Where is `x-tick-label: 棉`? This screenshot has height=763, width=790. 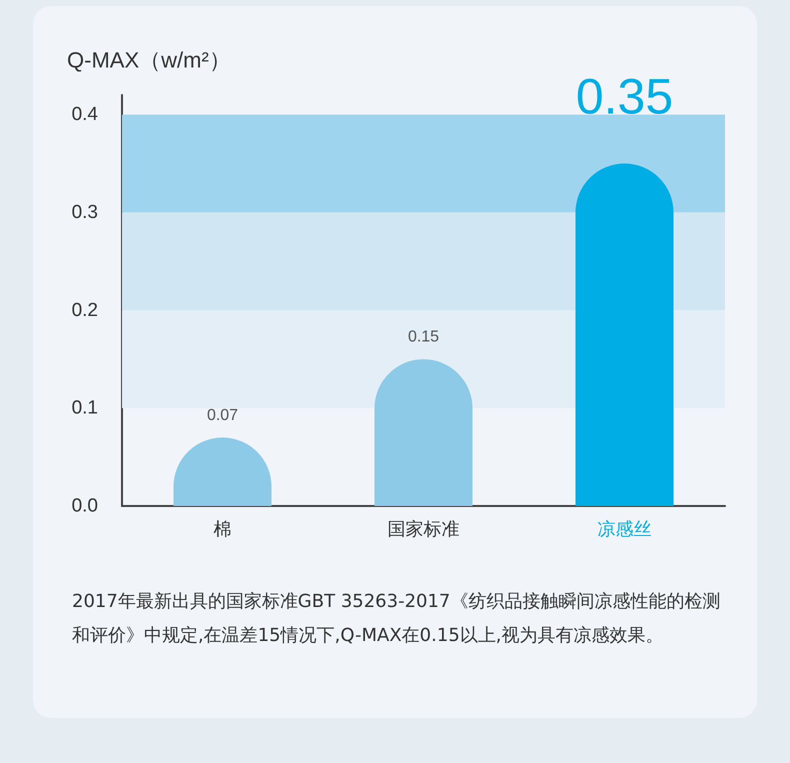
x-tick-label: 棉 is located at coordinates (223, 529).